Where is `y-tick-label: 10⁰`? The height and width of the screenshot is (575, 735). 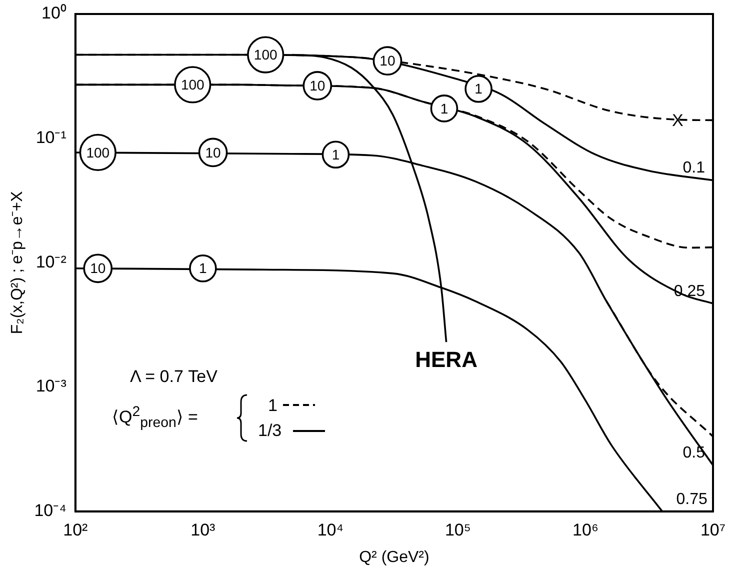 y-tick-label: 10⁰ is located at coordinates (53, 13).